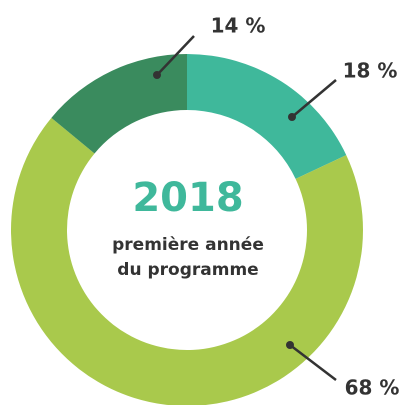  What do you see at coordinates (370, 71) in the screenshot?
I see `value-label: 18 %` at bounding box center [370, 71].